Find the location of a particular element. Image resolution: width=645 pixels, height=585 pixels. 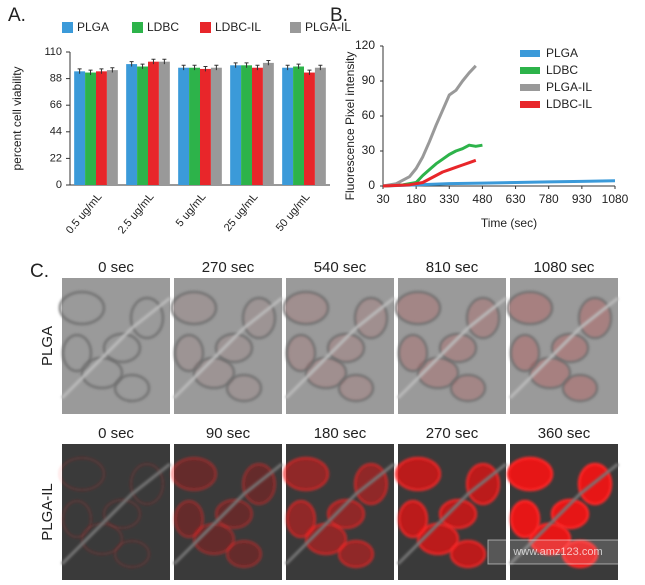

panel-label: B. is located at coordinates (339, 15).